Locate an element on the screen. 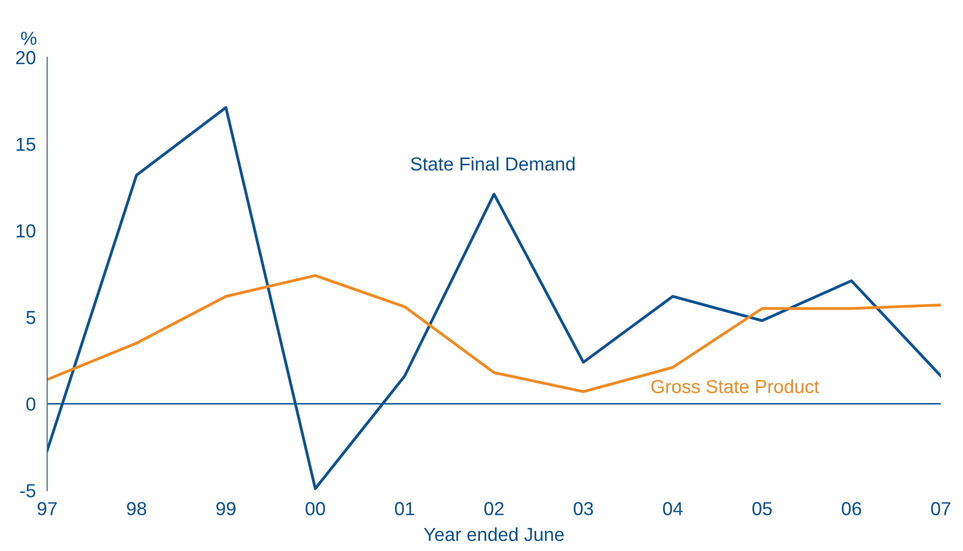 This screenshot has width=963, height=551. x-tick-label: 03 is located at coordinates (583, 509).